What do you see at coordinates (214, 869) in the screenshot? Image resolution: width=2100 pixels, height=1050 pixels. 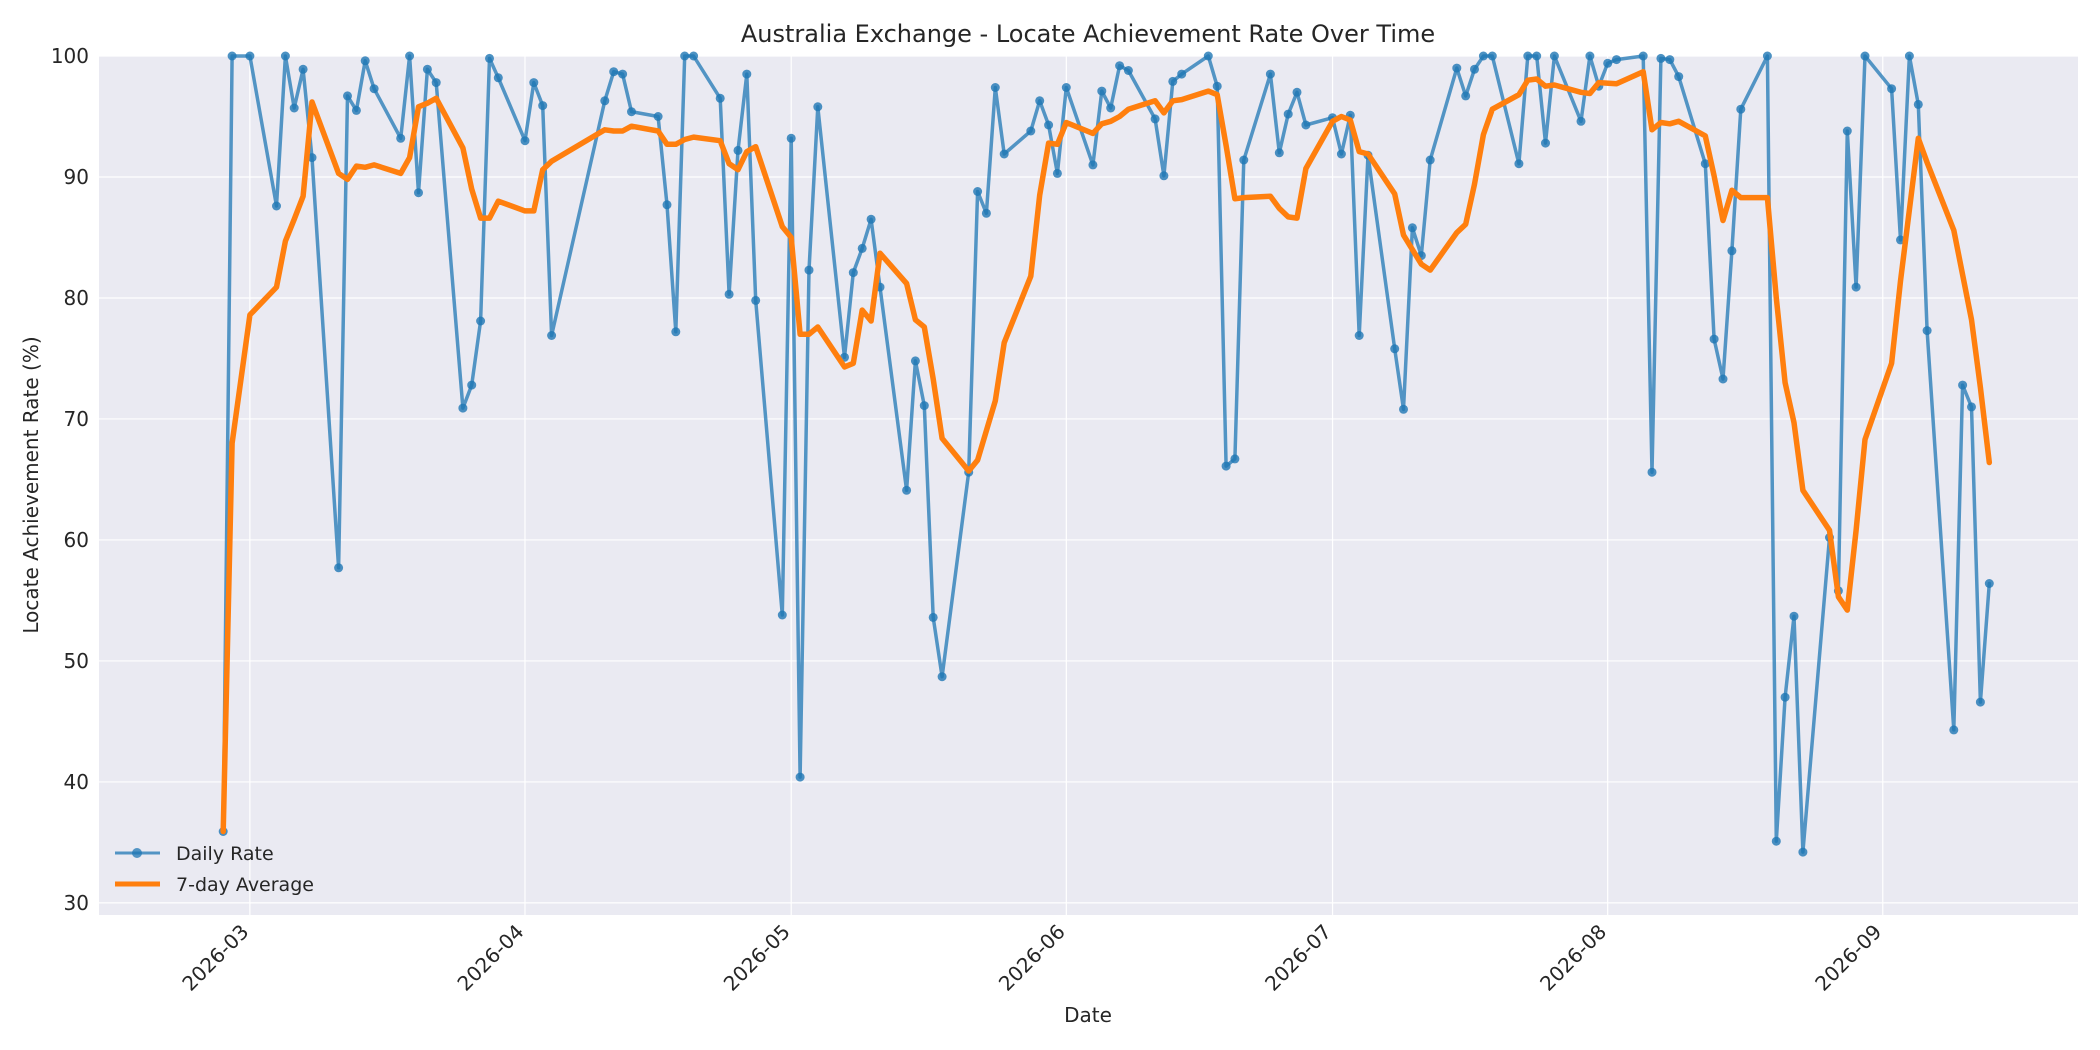 I see `legend: Daily Rate 7-day Average` at bounding box center [214, 869].